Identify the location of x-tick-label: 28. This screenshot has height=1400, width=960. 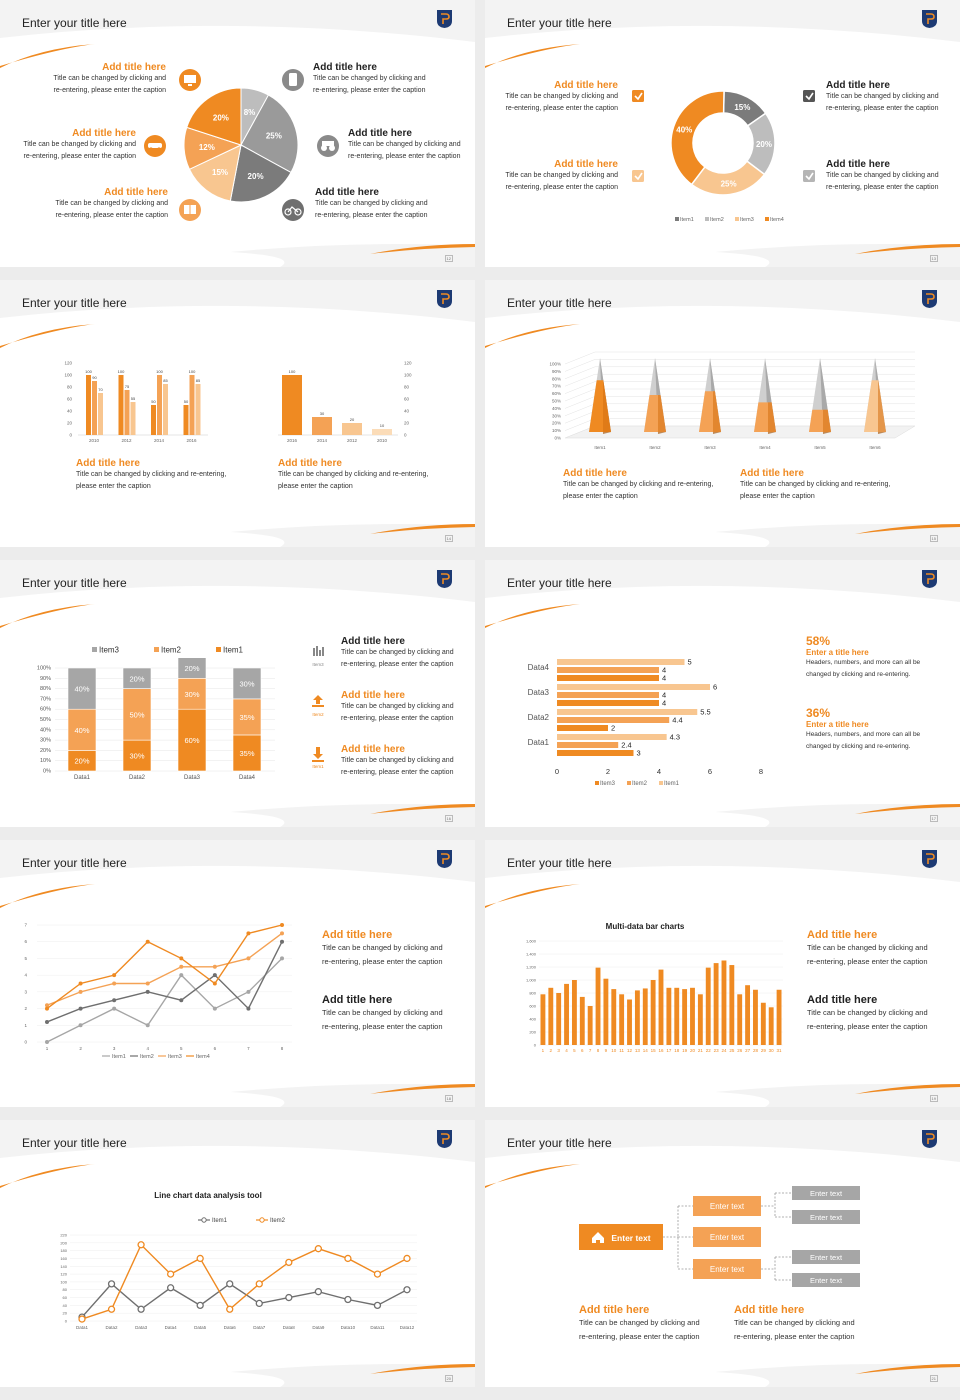
(756, 1050).